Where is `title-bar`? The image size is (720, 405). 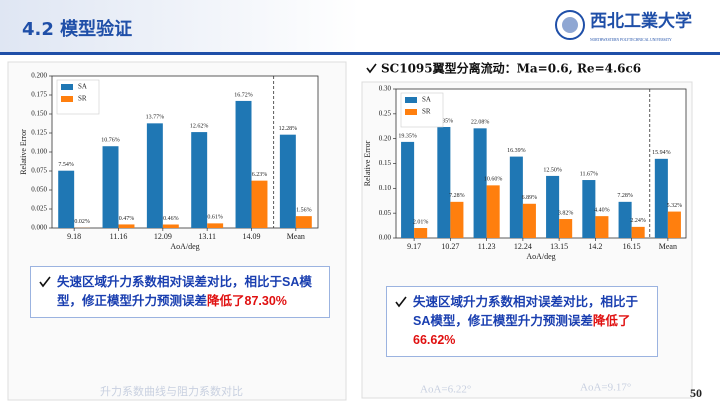
title-bar is located at coordinates (360, 26).